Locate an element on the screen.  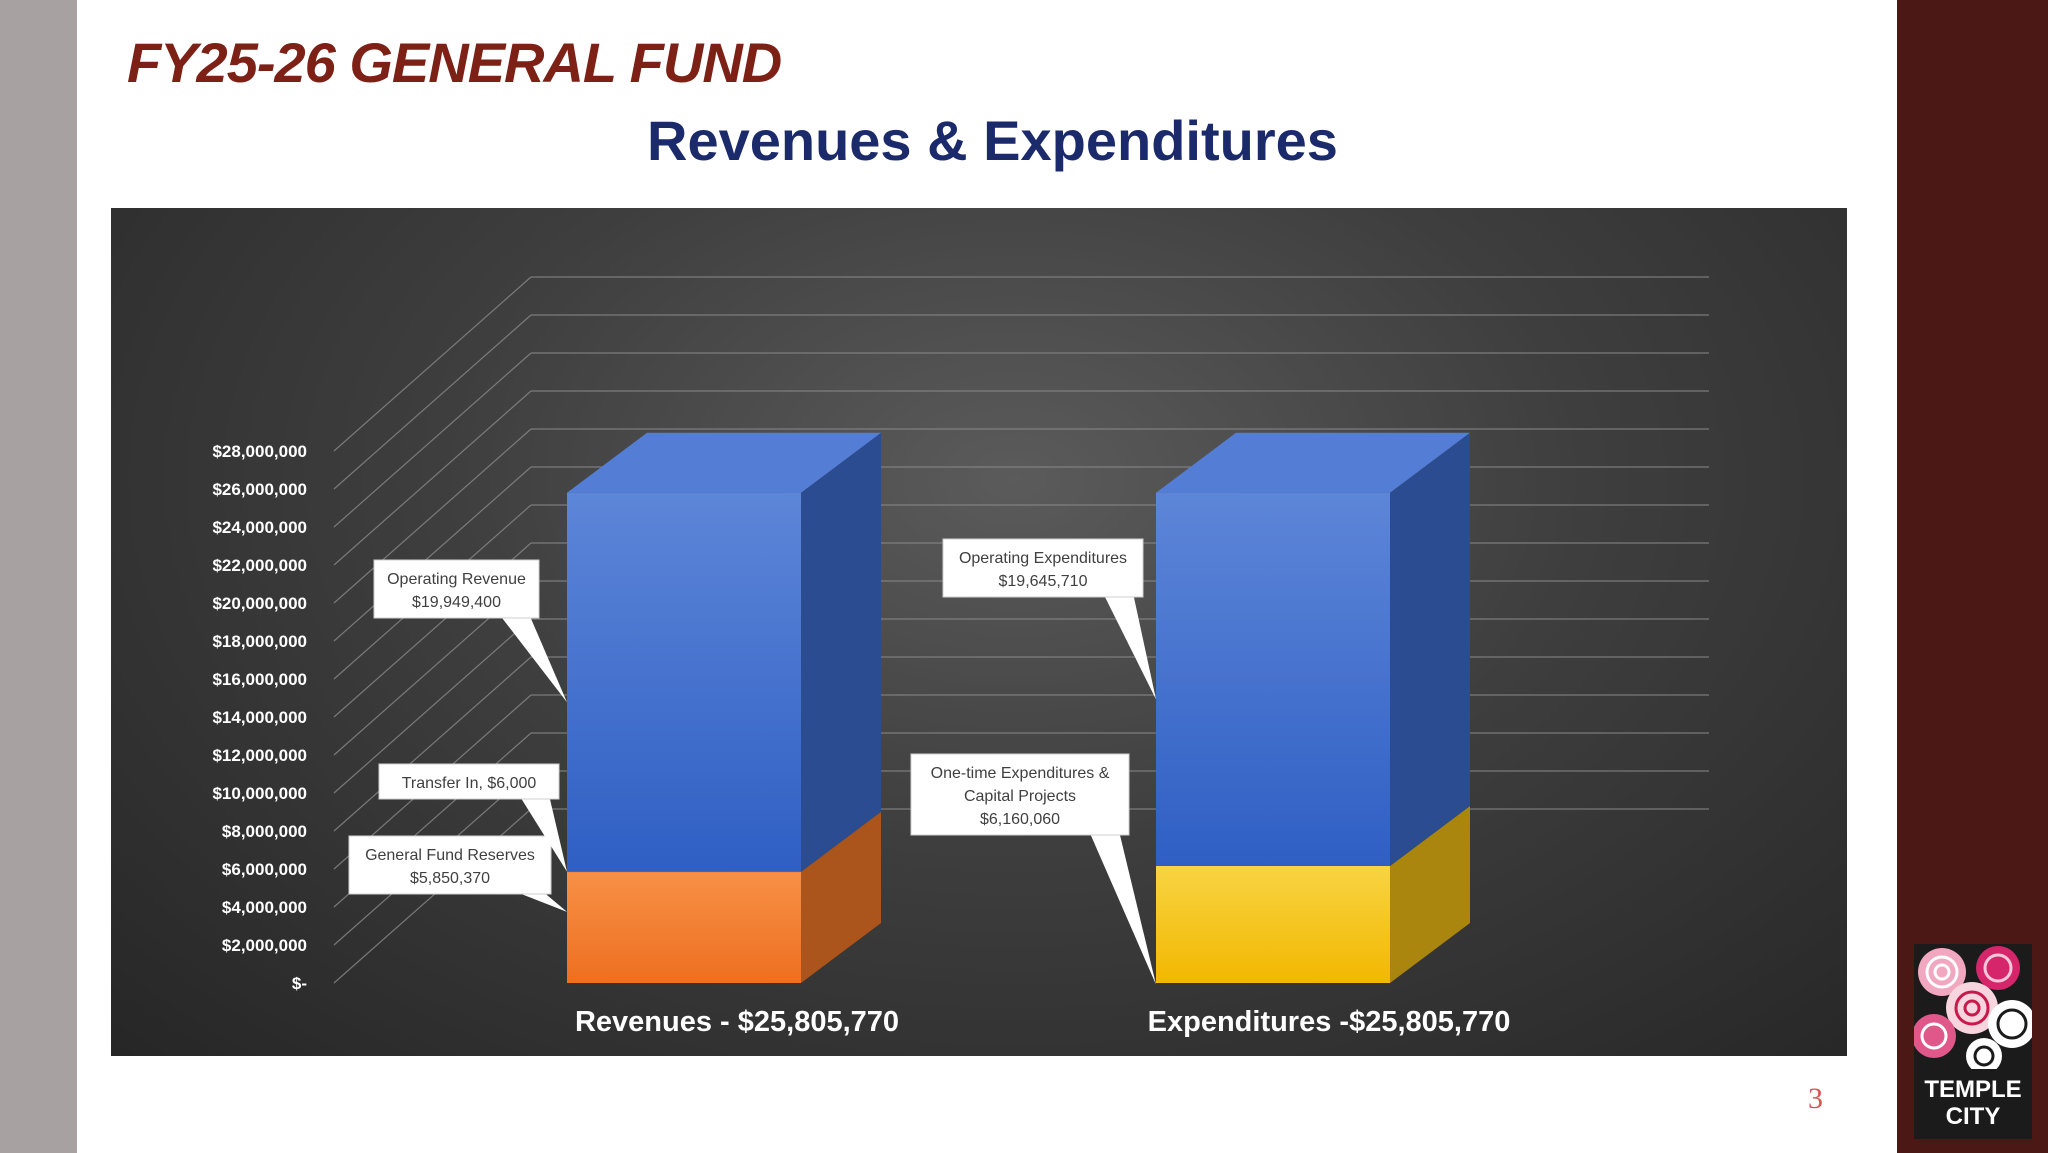
callout-text: Capital Projects is located at coordinates (1020, 796).